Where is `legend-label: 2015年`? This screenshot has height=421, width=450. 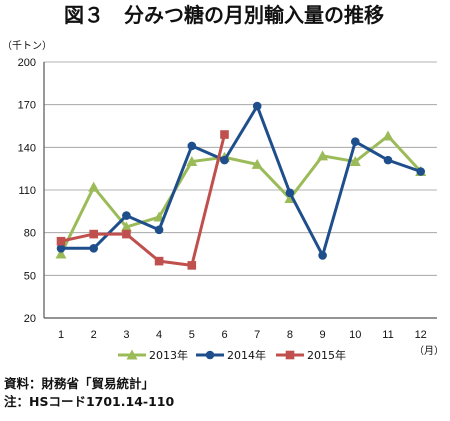
legend-label: 2015年 is located at coordinates (326, 355).